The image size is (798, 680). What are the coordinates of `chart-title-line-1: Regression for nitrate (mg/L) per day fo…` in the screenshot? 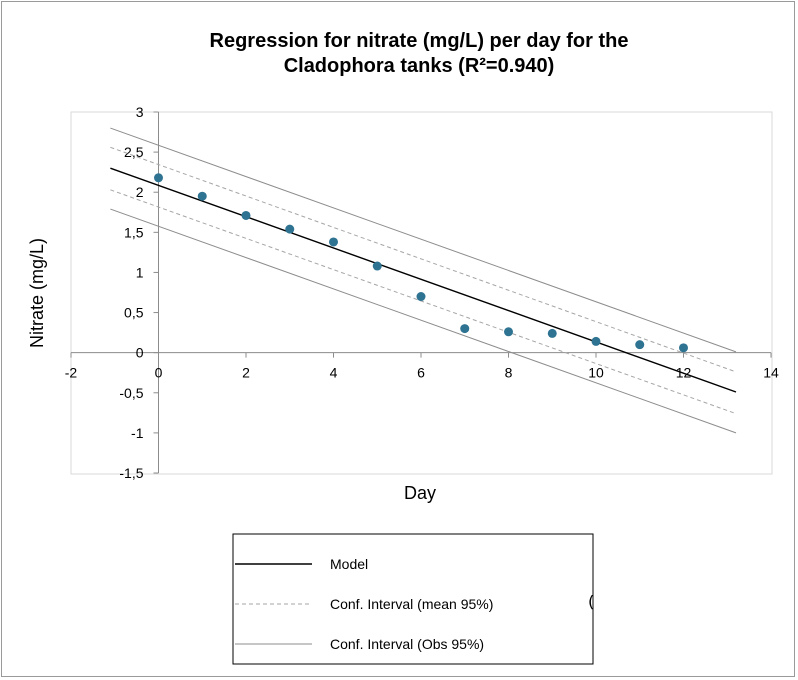 It's located at (419, 41).